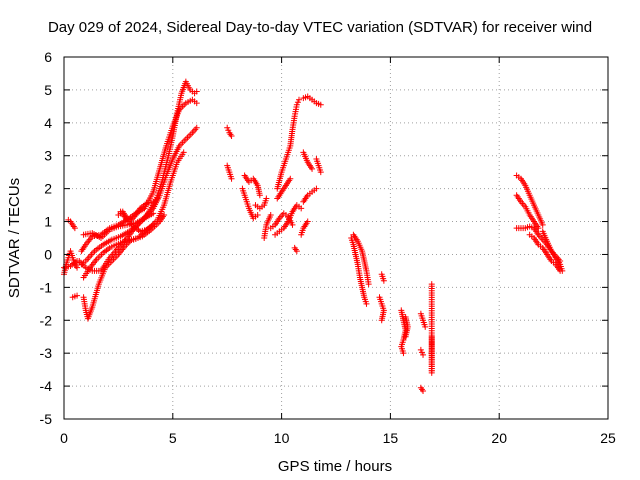 Image resolution: width=640 pixels, height=480 pixels. Describe the element at coordinates (173, 438) in the screenshot. I see `x-tick-label: 5` at that location.